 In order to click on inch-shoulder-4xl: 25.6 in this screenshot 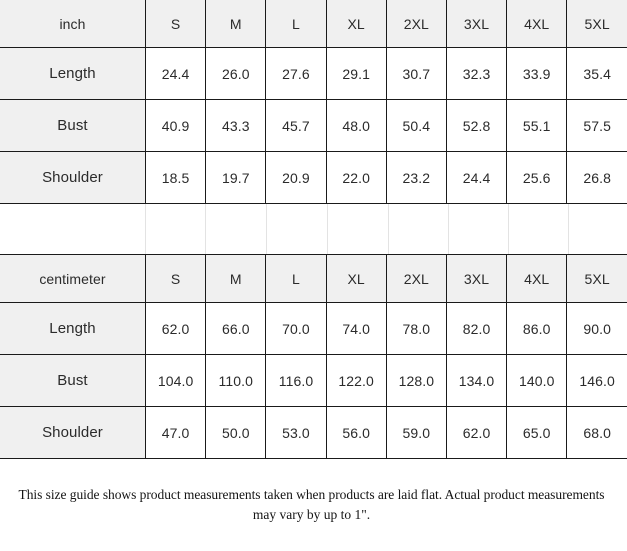, I will do `click(537, 177)`.